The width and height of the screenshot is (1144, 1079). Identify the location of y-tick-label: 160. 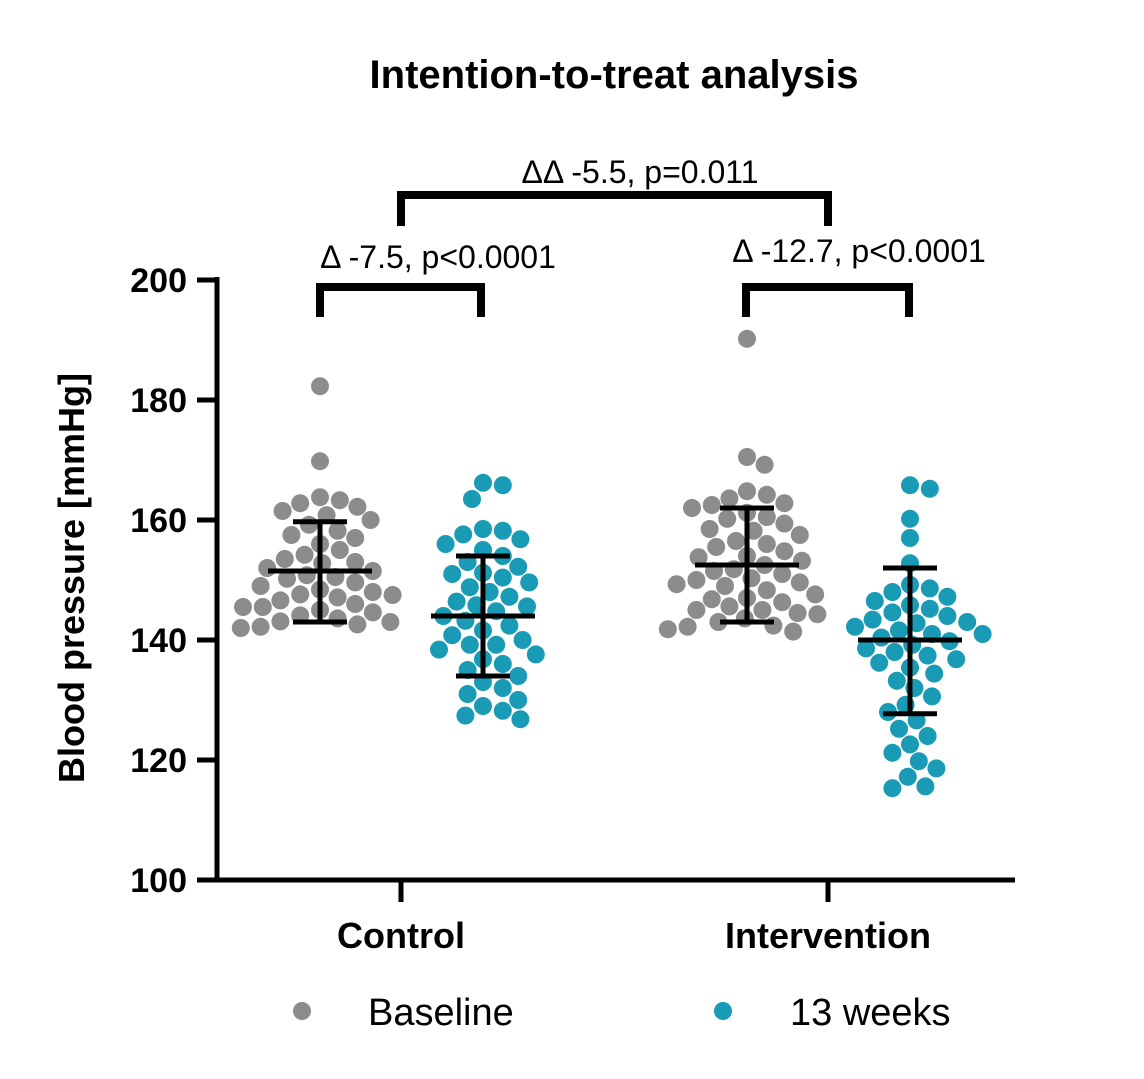
(158, 521).